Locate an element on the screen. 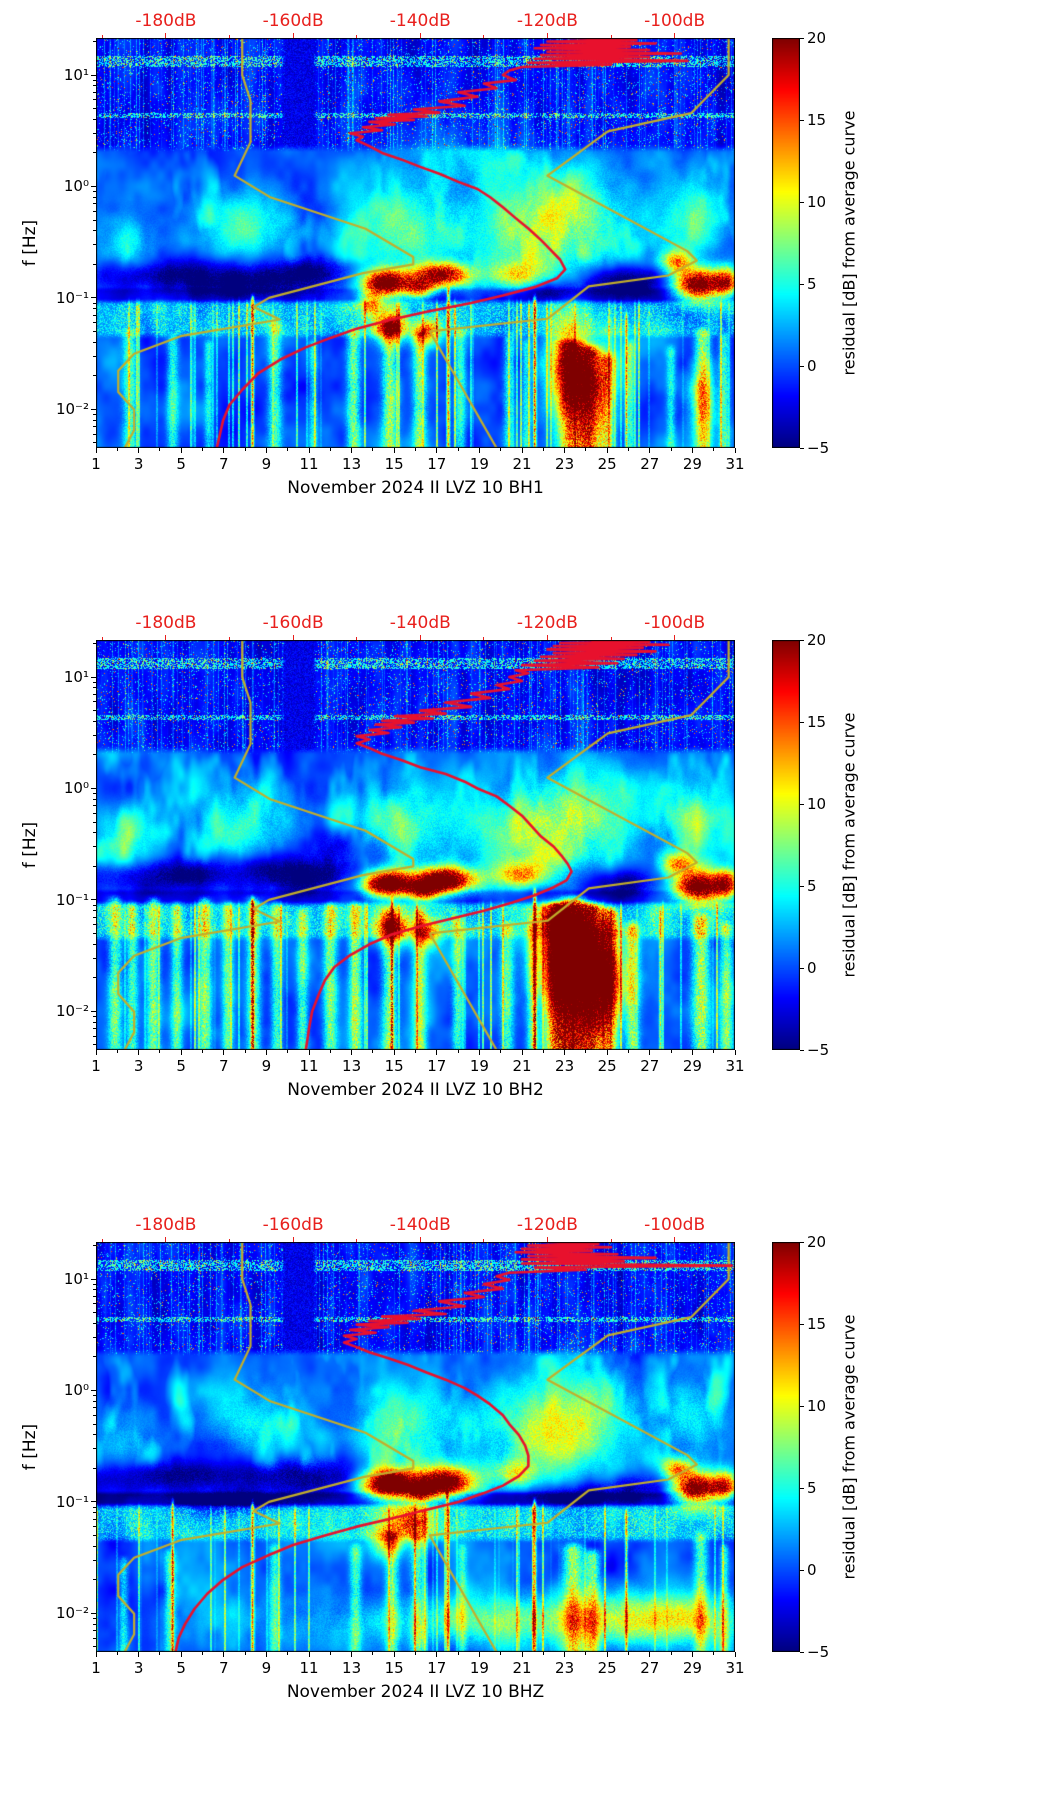 The width and height of the screenshot is (1052, 1806). x-tick-label: 25 is located at coordinates (607, 464).